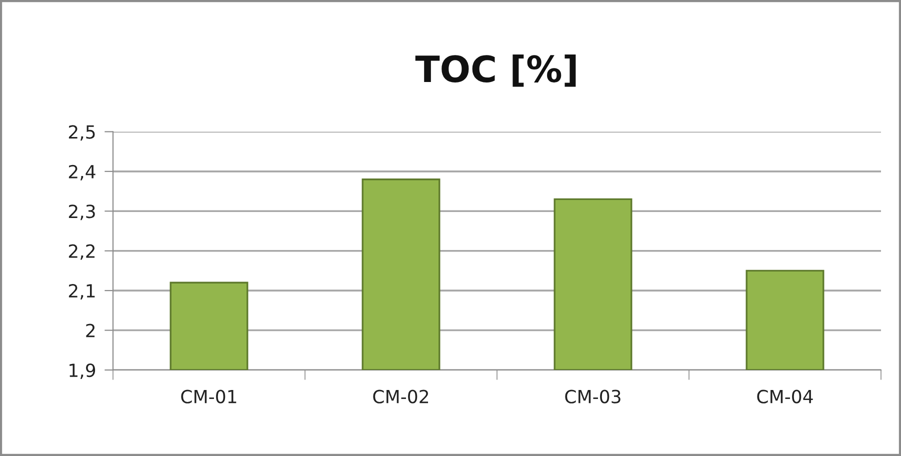 The image size is (901, 456). I want to click on y-tick-label: 2,2, so click(81, 252).